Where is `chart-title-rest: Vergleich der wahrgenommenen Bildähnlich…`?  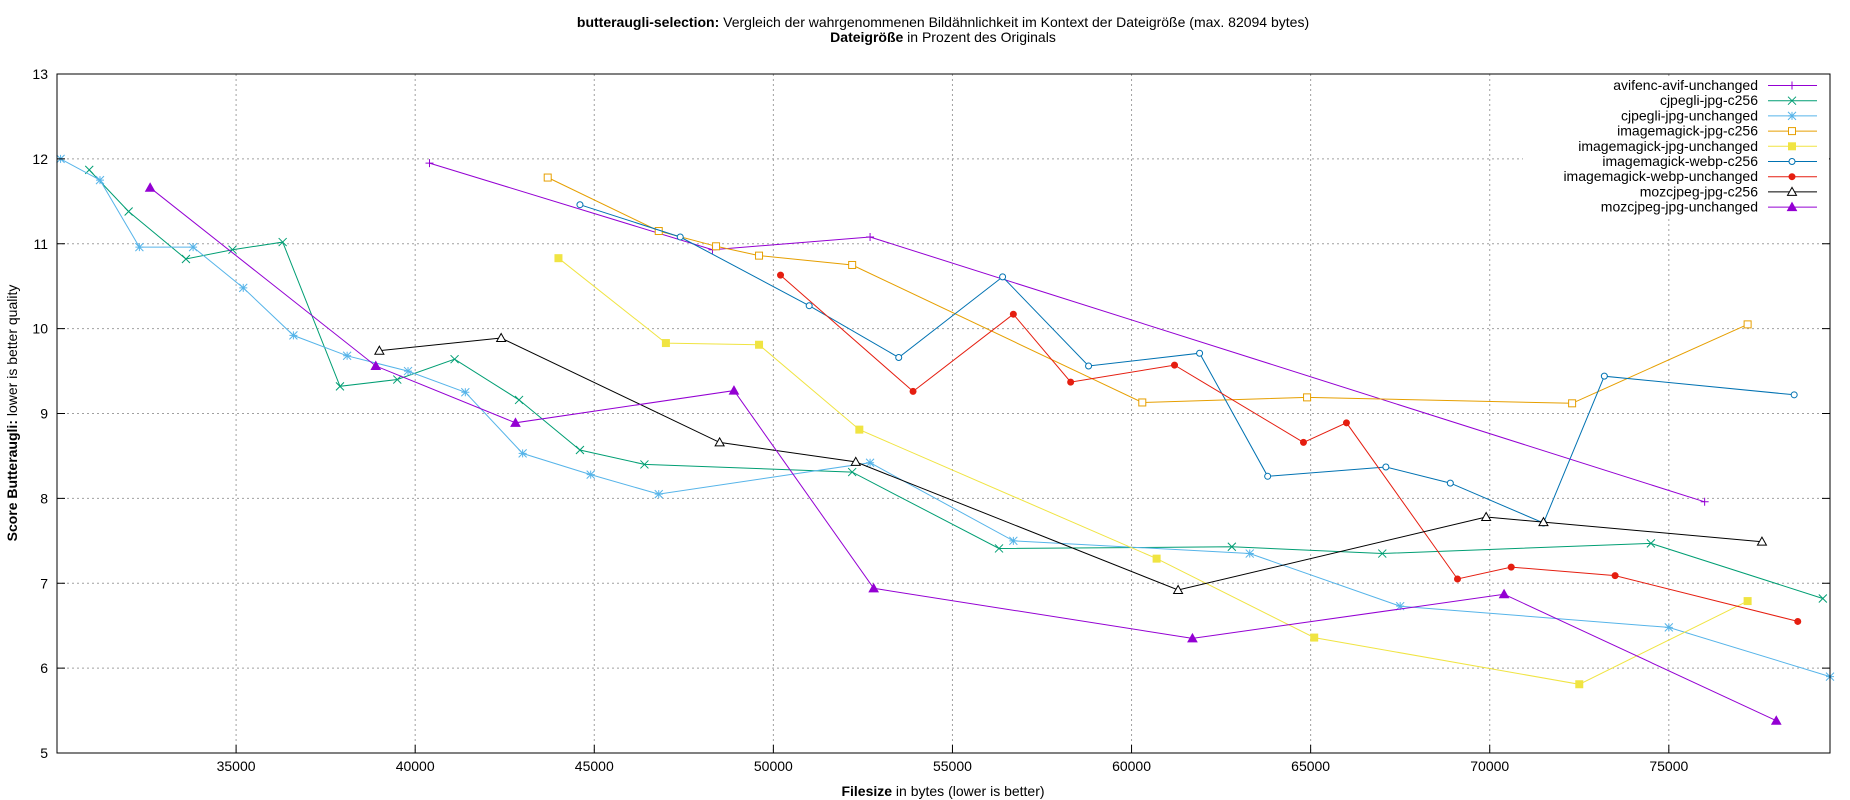
chart-title-rest: Vergleich der wahrgenommenen Bildähnlich… is located at coordinates (1014, 22).